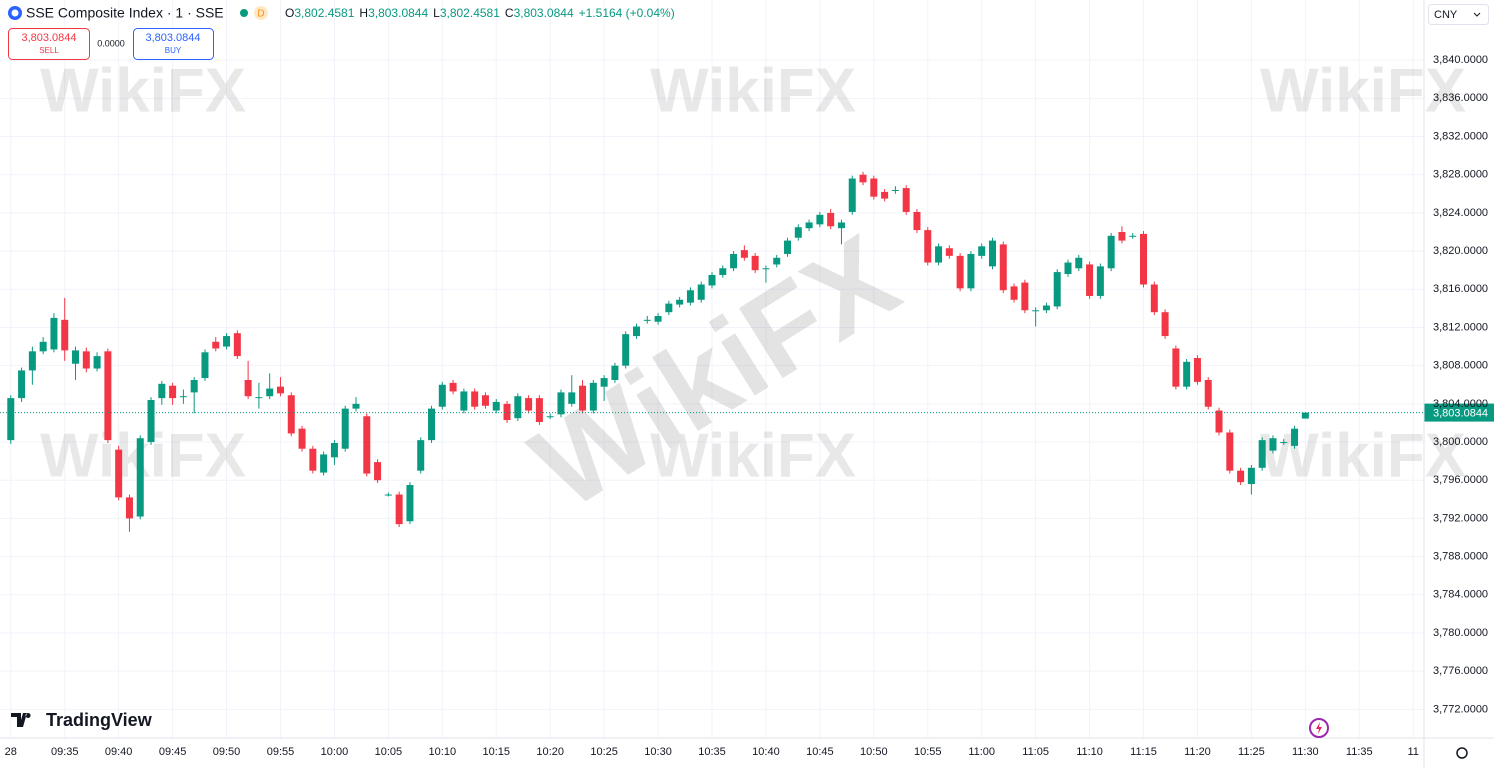 This screenshot has width=1494, height=768. Describe the element at coordinates (173, 752) in the screenshot. I see `x-tick-label: 09:45` at that location.